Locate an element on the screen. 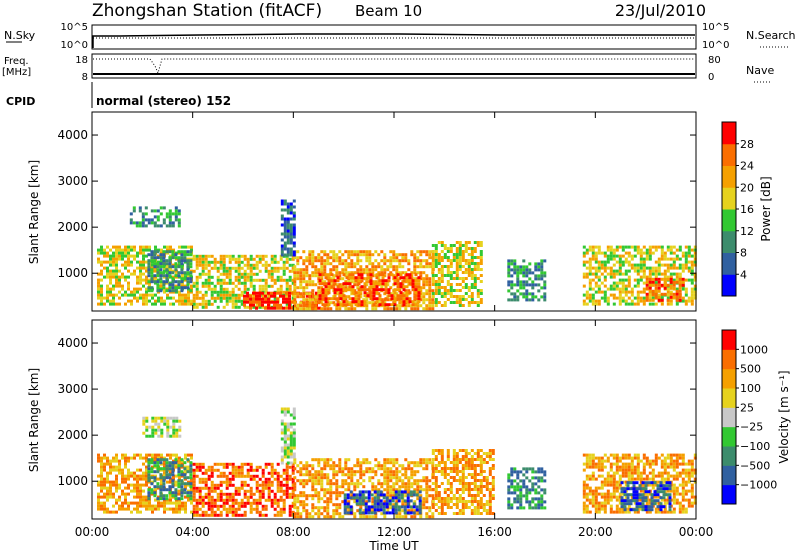 The height and width of the screenshot is (554, 800). nsearch-label: N.Search is located at coordinates (771, 35).